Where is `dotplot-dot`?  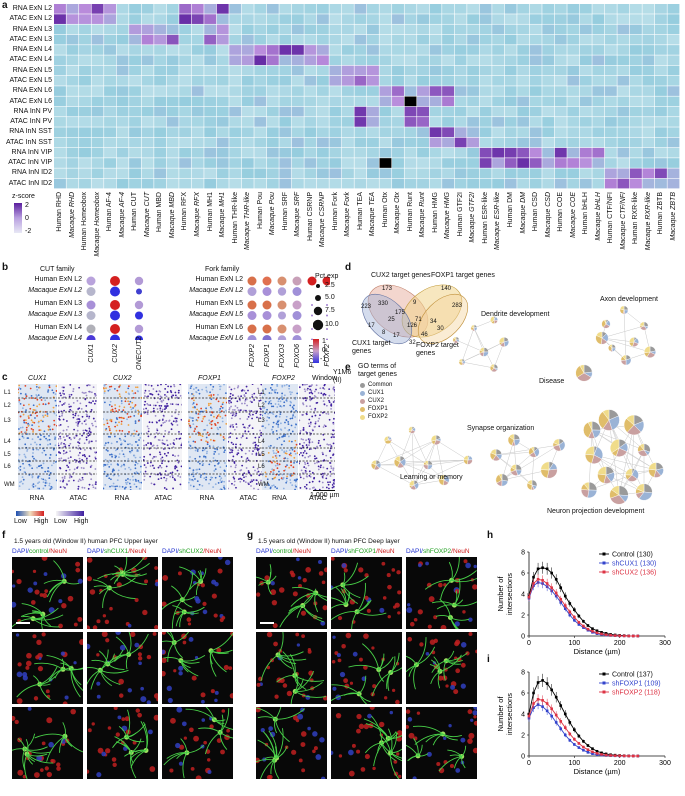
dotplot-dot is located at coordinates (252, 291).